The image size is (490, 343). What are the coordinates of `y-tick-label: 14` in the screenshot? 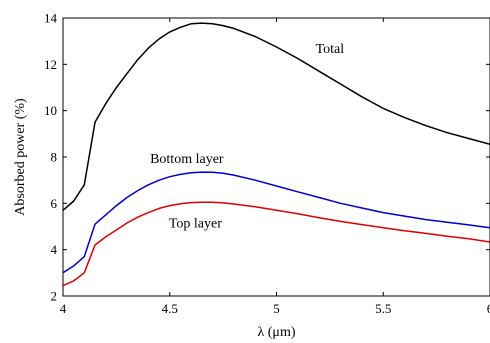 It's located at (51, 18).